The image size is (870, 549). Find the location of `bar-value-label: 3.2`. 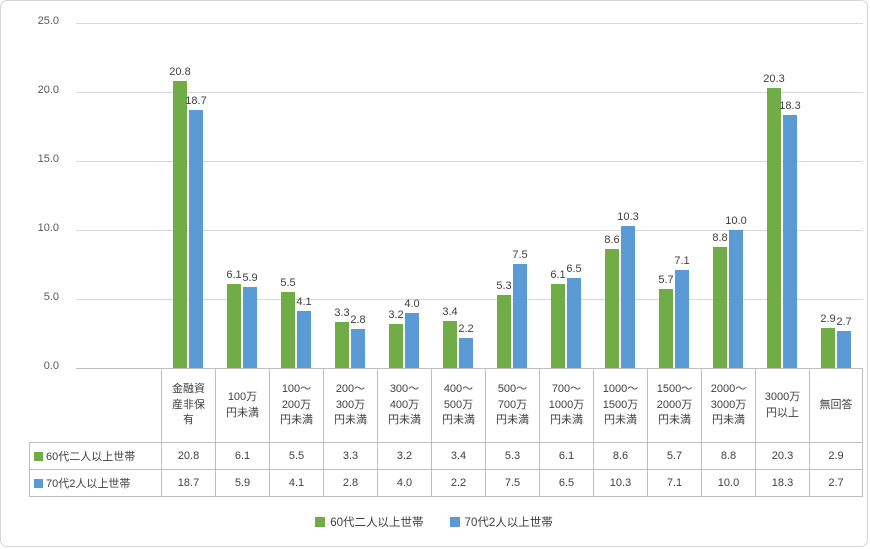

bar-value-label: 3.2 is located at coordinates (396, 315).